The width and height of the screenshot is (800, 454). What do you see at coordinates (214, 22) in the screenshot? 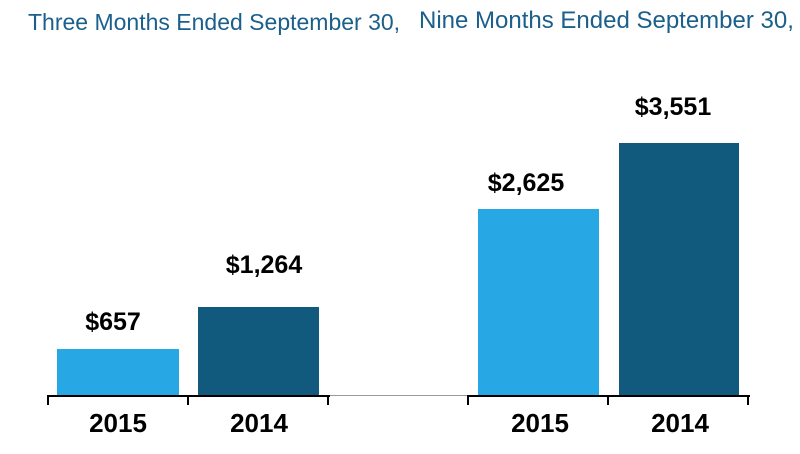
I see `left-chart-title: Three Months Ended September 30,` at bounding box center [214, 22].